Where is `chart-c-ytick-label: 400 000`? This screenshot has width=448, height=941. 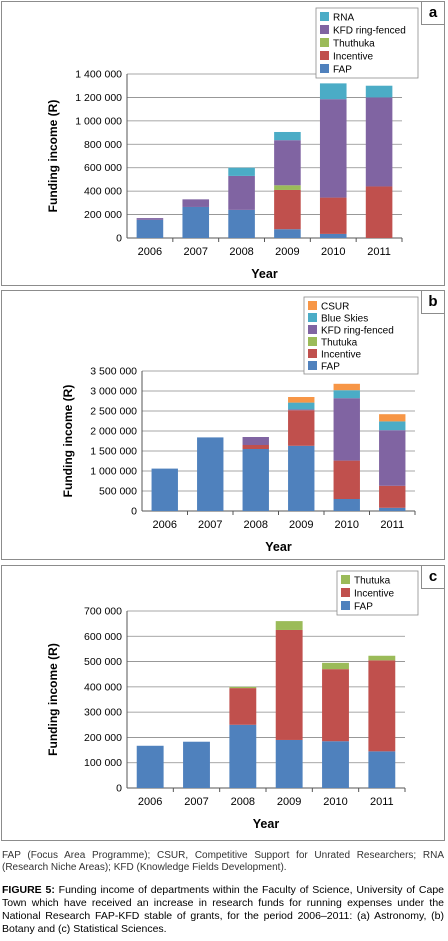
chart-c-ytick-label: 400 000 is located at coordinates (103, 687).